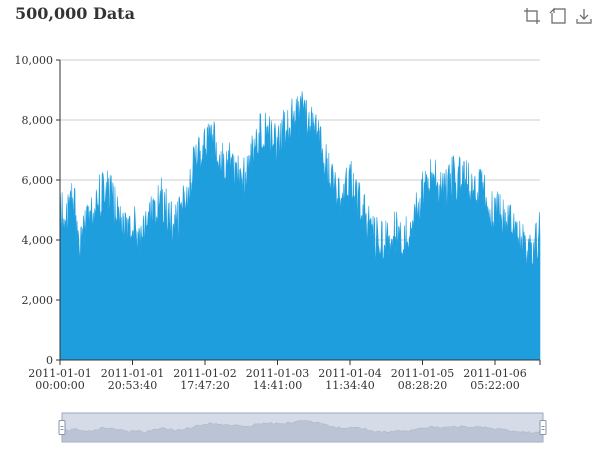  Describe the element at coordinates (277, 373) in the screenshot. I see `x-tick-label: 2011-01-03` at that location.